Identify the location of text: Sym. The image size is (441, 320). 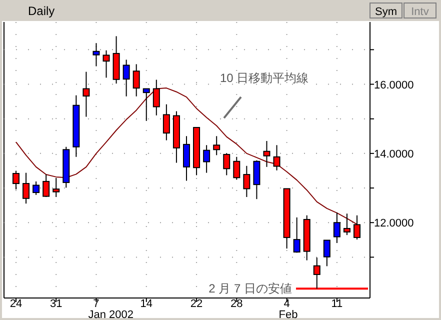
(386, 12).